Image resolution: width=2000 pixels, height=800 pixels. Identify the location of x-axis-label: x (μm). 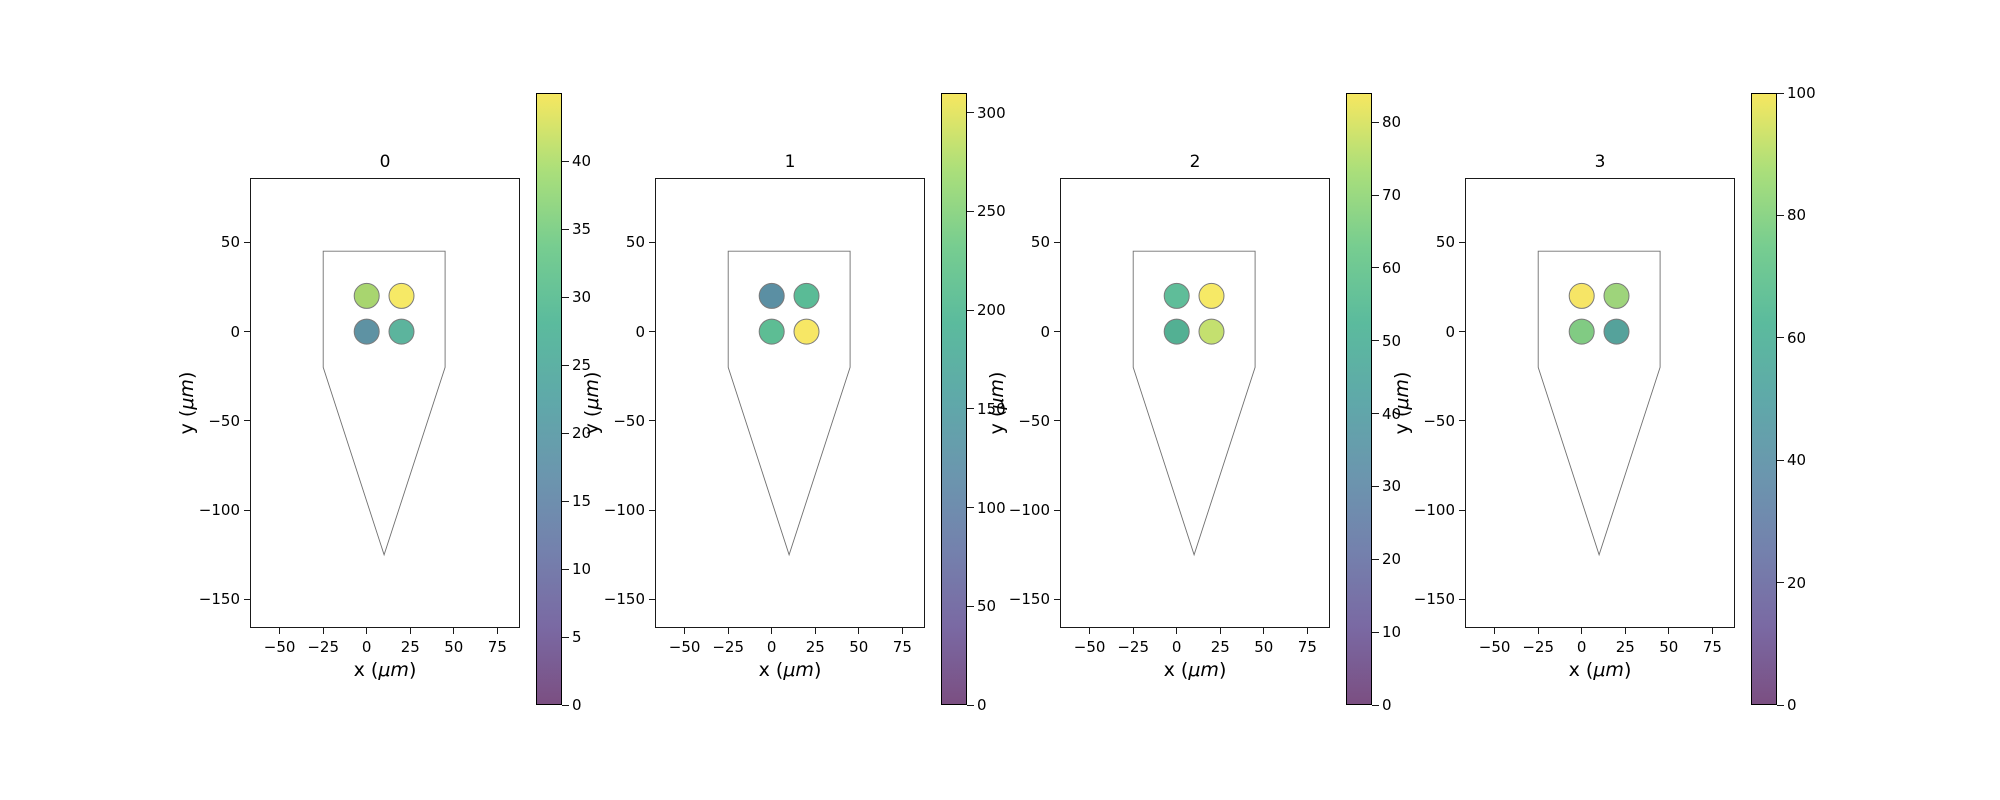
(1195, 670).